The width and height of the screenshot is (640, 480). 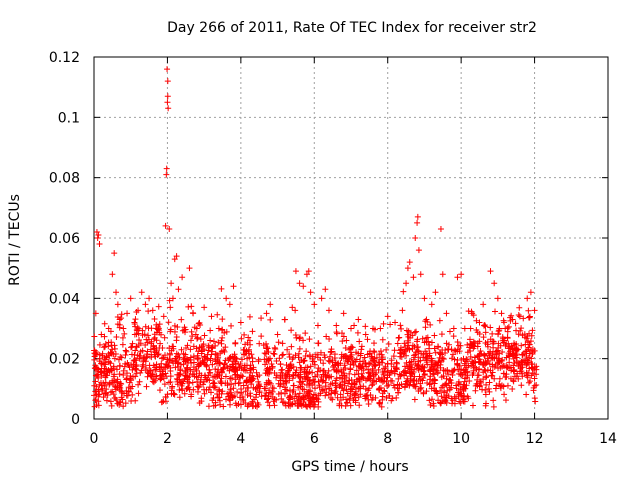 I want to click on x-tick-label: 14, so click(x=608, y=439).